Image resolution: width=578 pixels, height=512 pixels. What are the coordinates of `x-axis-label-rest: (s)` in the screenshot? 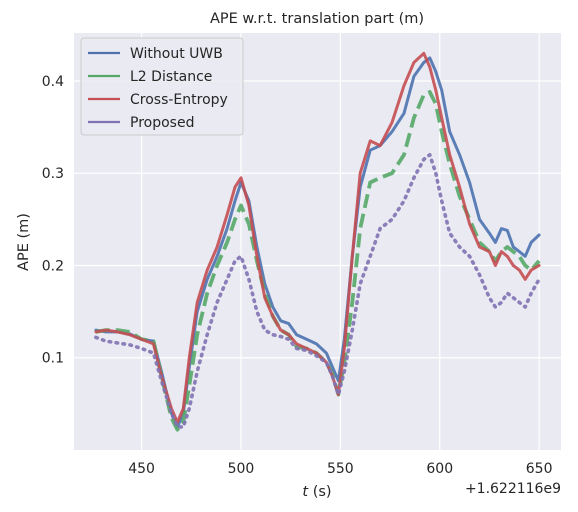 It's located at (319, 492).